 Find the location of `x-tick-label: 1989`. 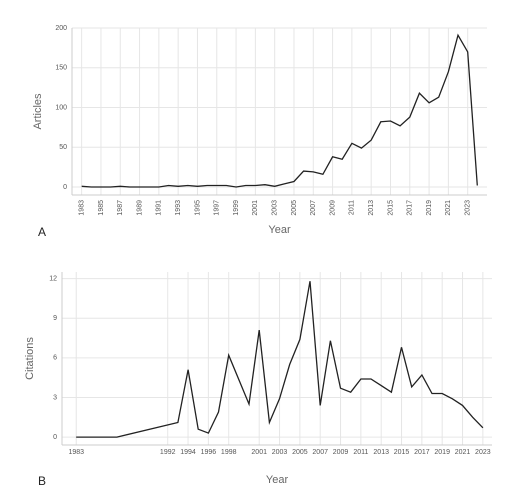

x-tick-label: 1989 is located at coordinates (139, 208).